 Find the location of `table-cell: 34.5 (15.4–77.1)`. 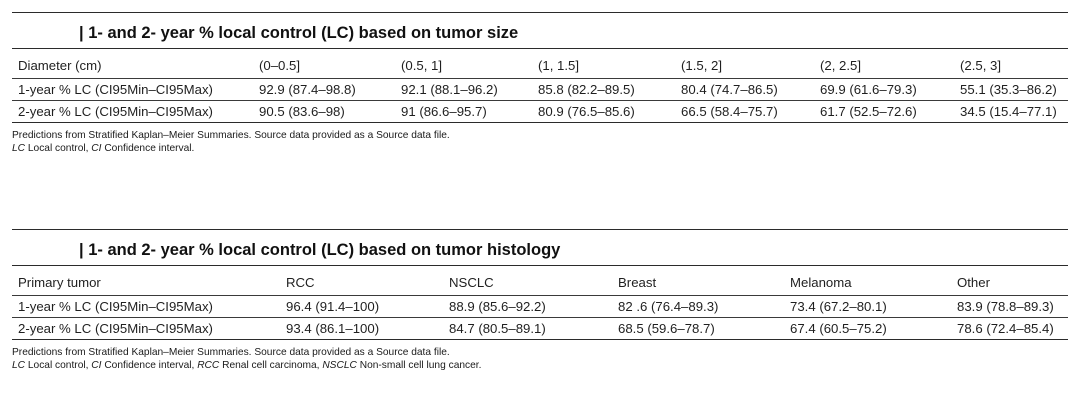

table-cell: 34.5 (15.4–77.1) is located at coordinates (1011, 111).